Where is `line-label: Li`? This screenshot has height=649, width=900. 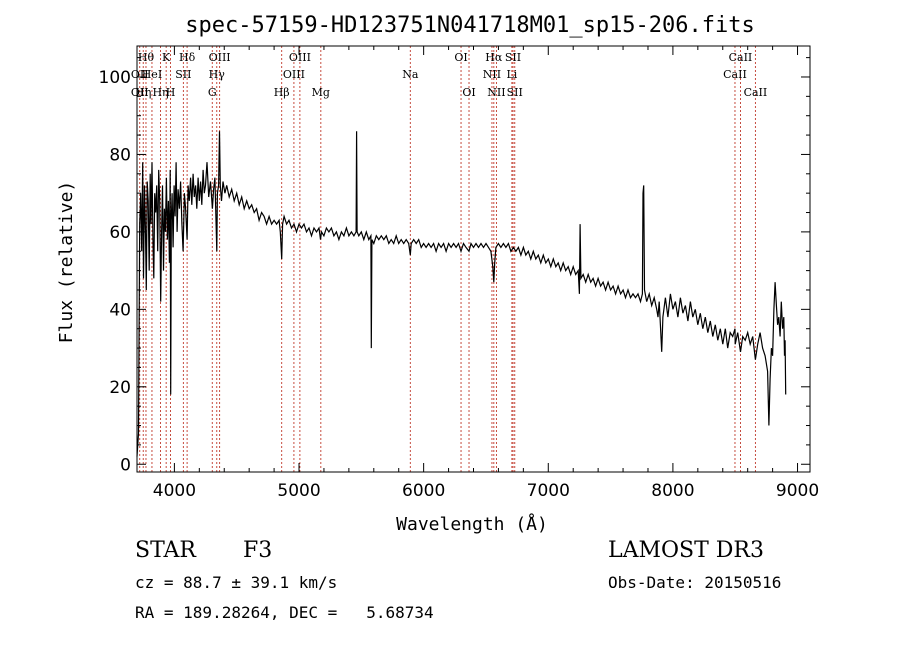 line-label: Li is located at coordinates (511, 74).